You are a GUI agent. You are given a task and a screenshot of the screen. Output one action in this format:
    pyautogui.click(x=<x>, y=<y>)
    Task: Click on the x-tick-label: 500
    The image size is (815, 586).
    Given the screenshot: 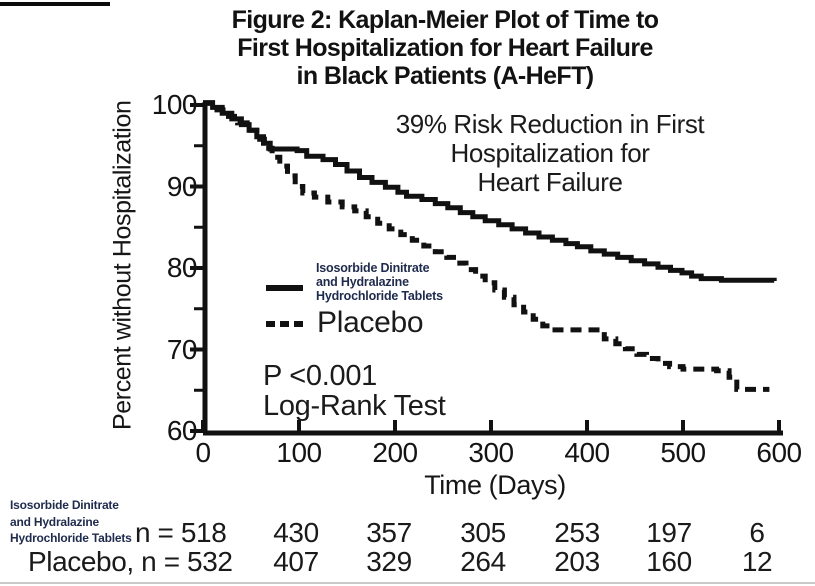 What is the action you would take?
    pyautogui.click(x=683, y=452)
    